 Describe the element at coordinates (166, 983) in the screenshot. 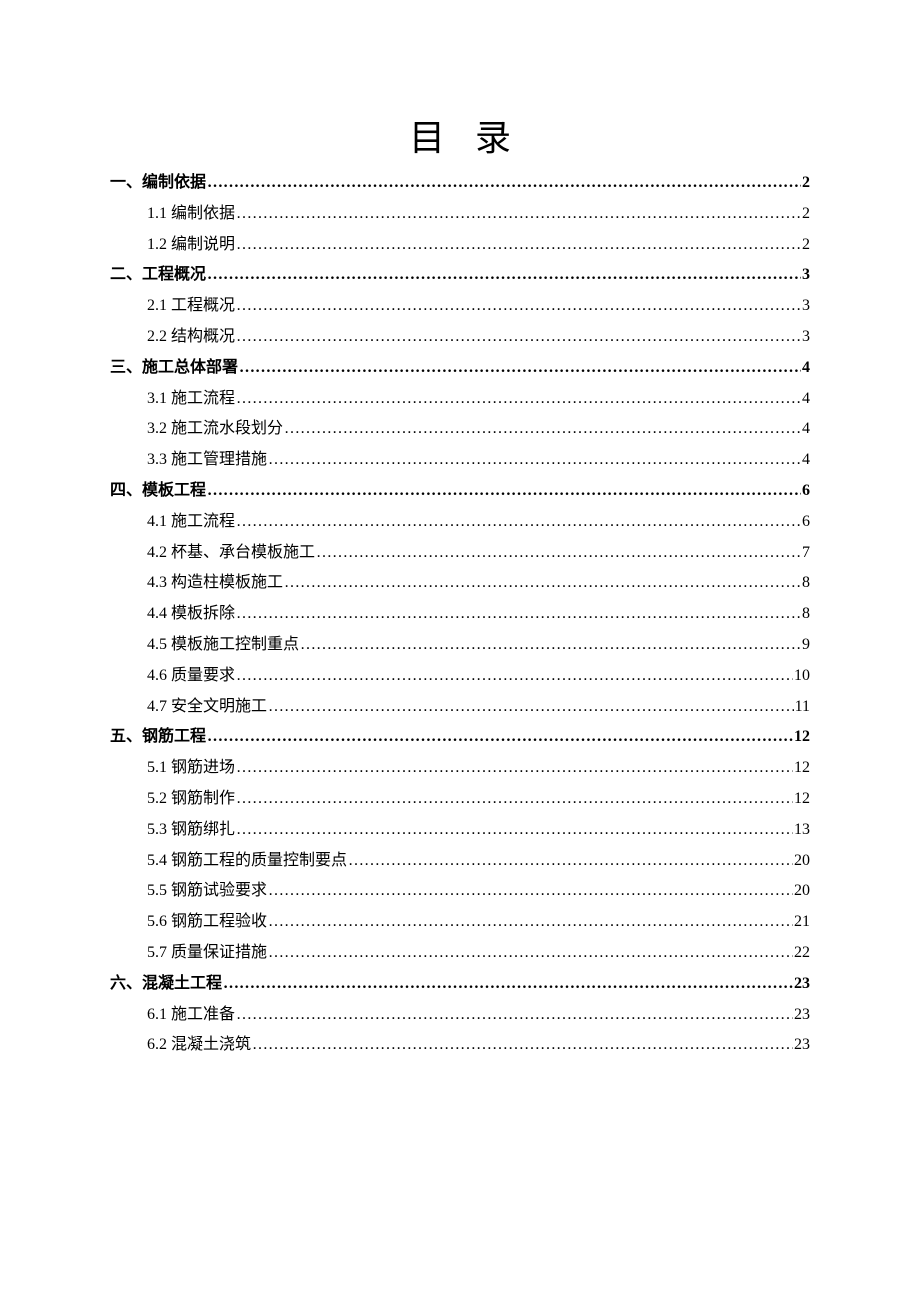

I see `toc-entry-label: 六、混凝土工程` at that location.